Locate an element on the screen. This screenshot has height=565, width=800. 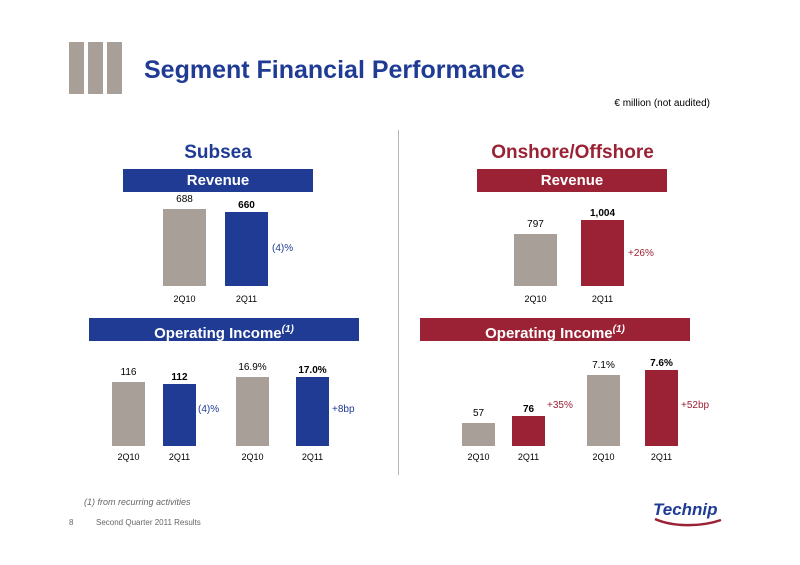
data-label: 688 is located at coordinates (184, 199).